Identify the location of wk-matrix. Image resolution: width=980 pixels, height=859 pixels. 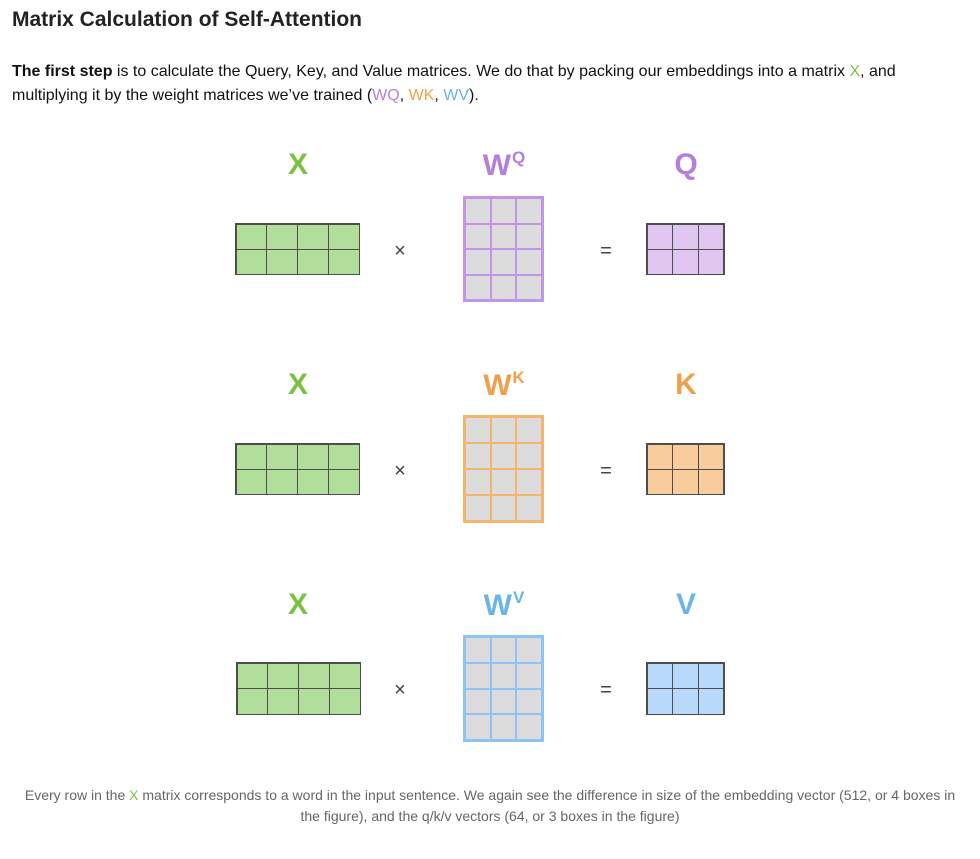
(503, 469).